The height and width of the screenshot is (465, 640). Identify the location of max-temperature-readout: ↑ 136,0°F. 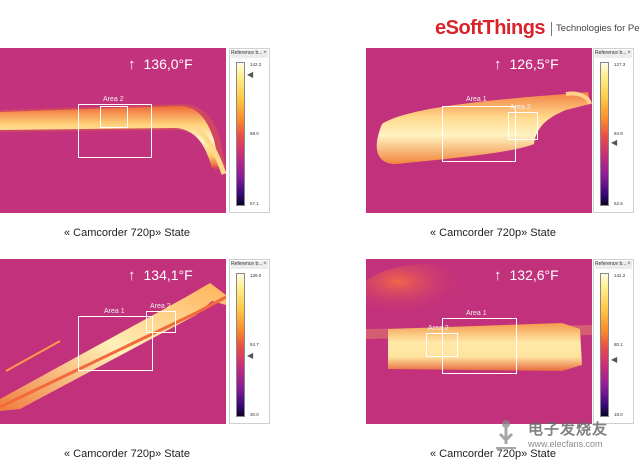
(160, 64).